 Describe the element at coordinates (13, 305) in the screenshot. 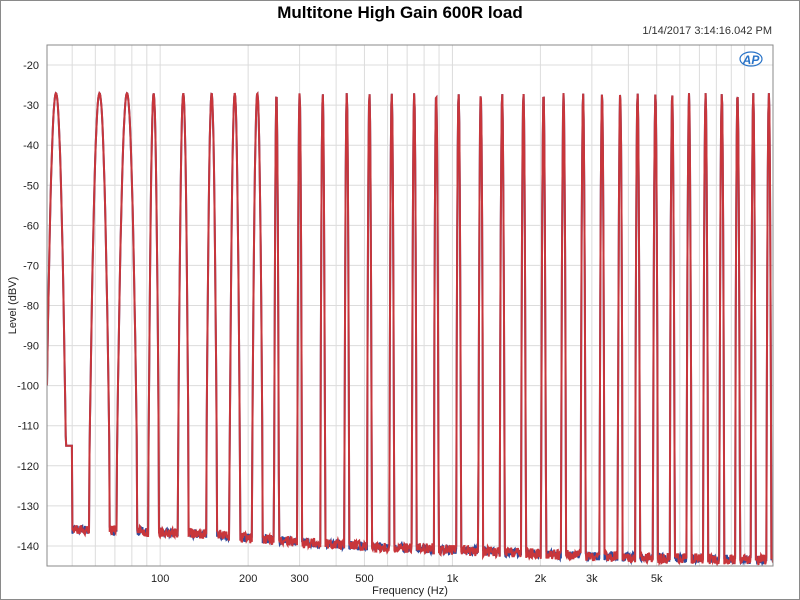

I see `y-axis-label: Level (dBV)` at that location.